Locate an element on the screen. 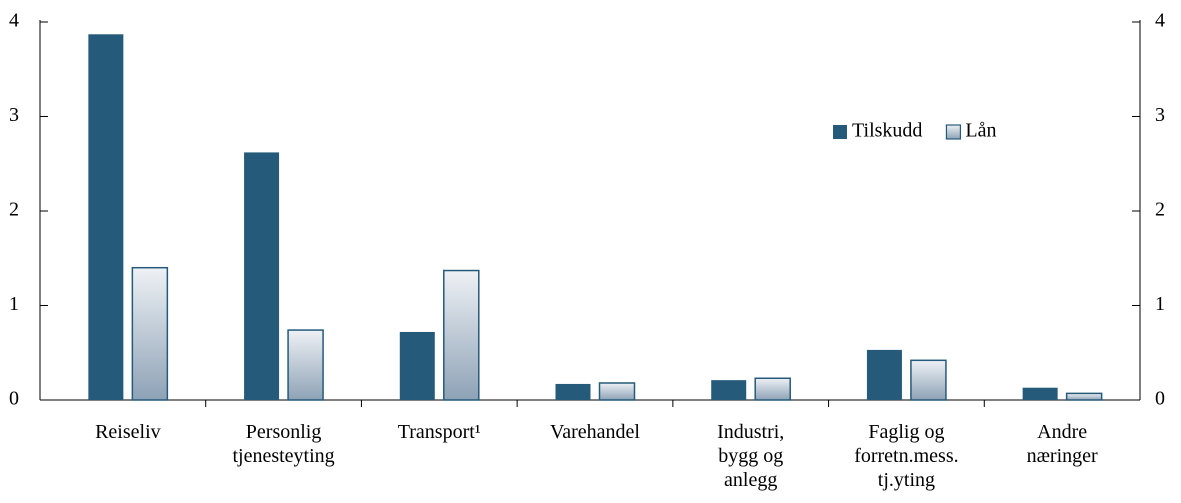 The image size is (1181, 503). y2-tick-label: 1 is located at coordinates (1160, 304).